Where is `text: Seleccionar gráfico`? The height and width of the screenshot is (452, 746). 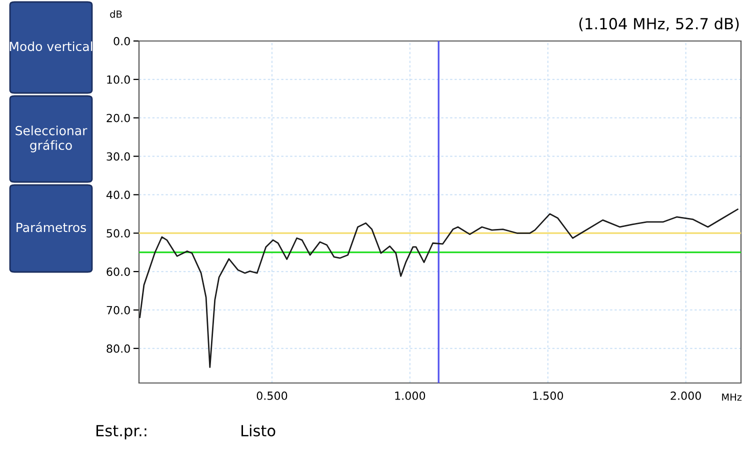
text: Seleccionar gráfico is located at coordinates (52, 139).